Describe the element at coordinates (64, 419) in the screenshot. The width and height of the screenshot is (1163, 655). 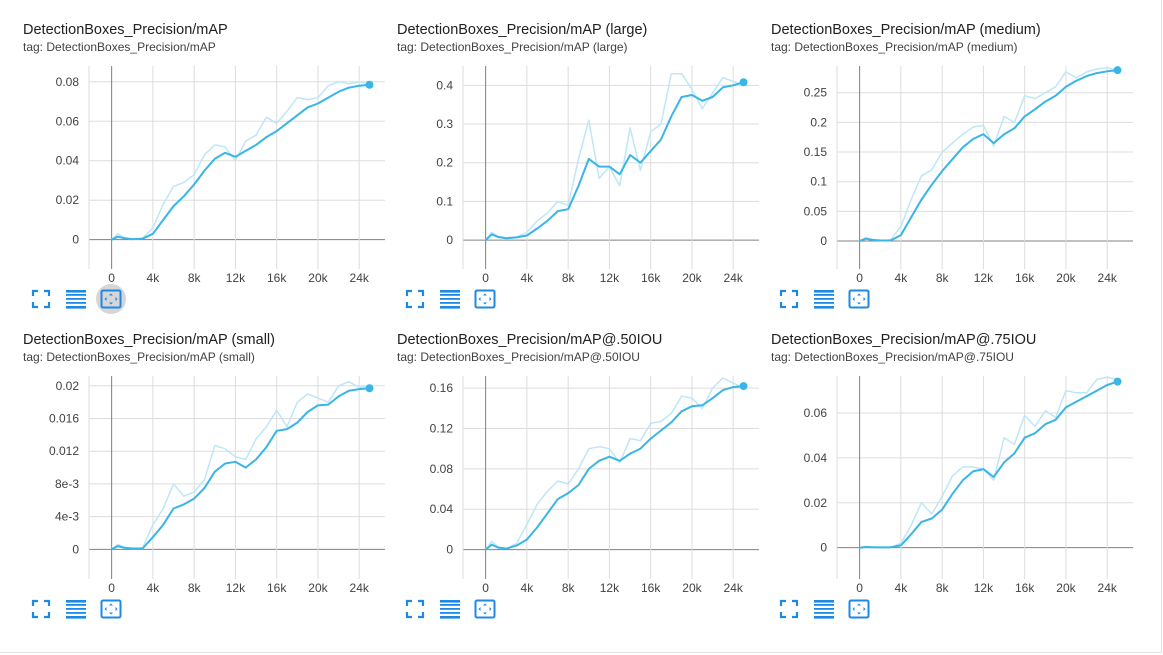
I see `y-tick-label: 0.016` at that location.